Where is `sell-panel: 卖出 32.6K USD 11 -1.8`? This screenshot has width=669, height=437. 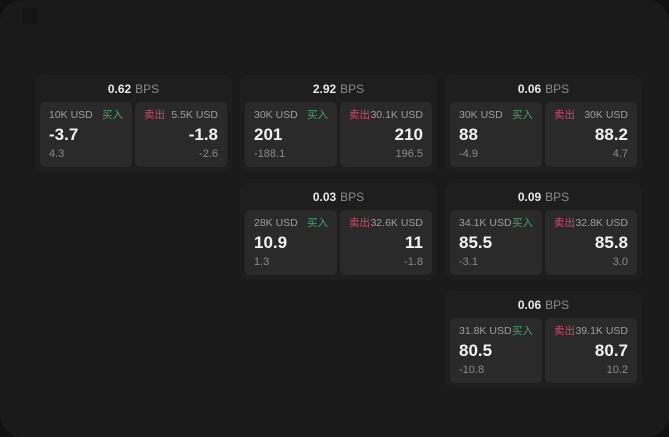
sell-panel: 卖出 32.6K USD 11 -1.8 is located at coordinates (386, 242).